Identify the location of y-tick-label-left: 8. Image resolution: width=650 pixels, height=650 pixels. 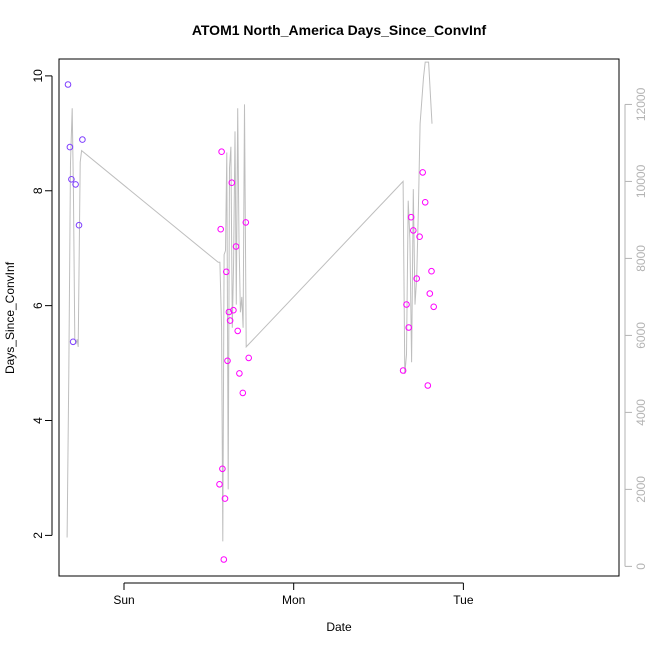
(38, 190).